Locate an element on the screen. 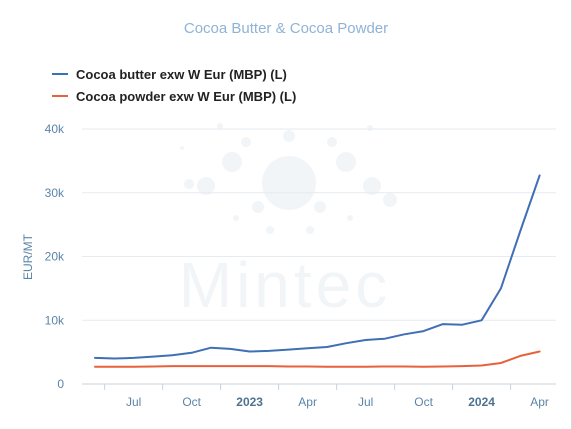 The width and height of the screenshot is (572, 429). x-axis-labels: Jul Oct 2023 Apr Jul Oct 2024 Apr is located at coordinates (337, 402).